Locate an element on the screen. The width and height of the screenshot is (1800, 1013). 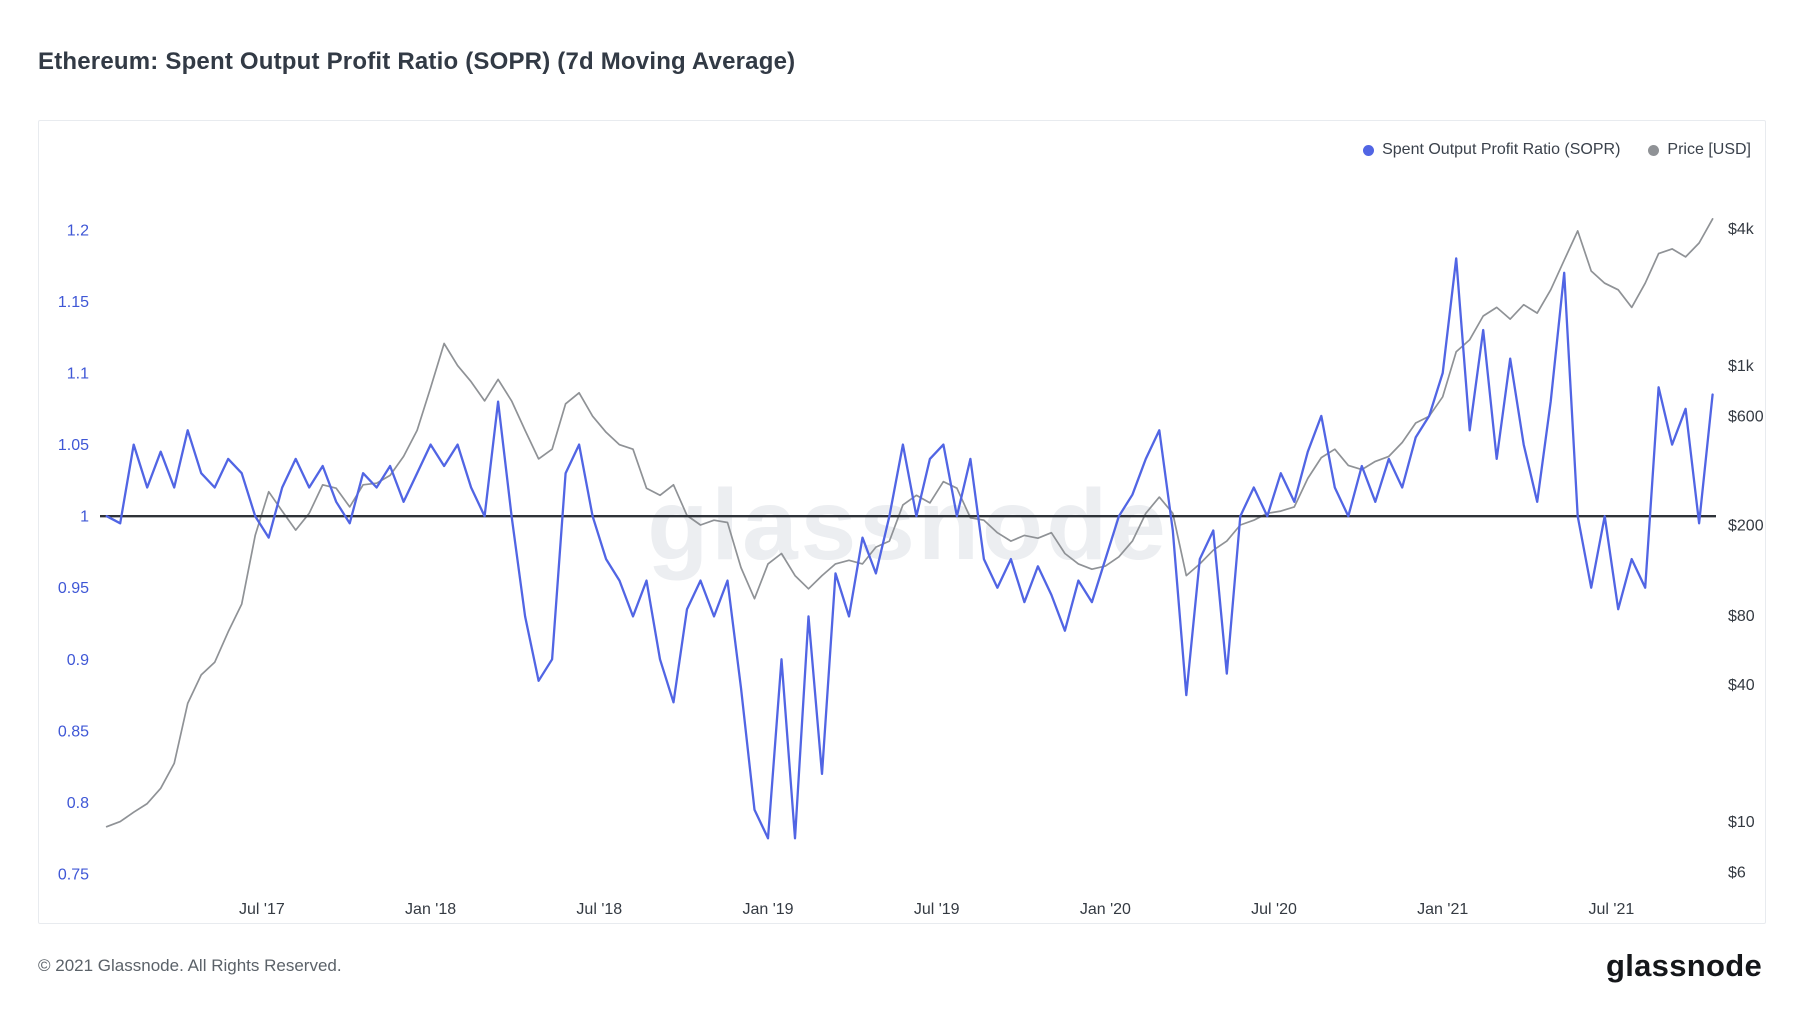
legend-item-price: Price [USD] is located at coordinates (1699, 150).